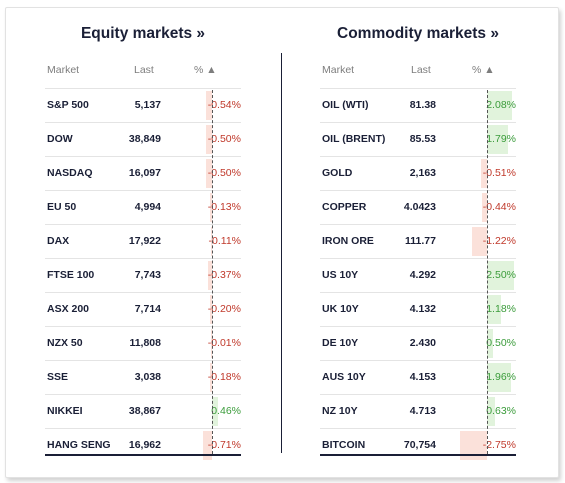 The width and height of the screenshot is (565, 483). I want to click on table-row: BITCOIN 70,754 -2.75%, so click(418, 445).